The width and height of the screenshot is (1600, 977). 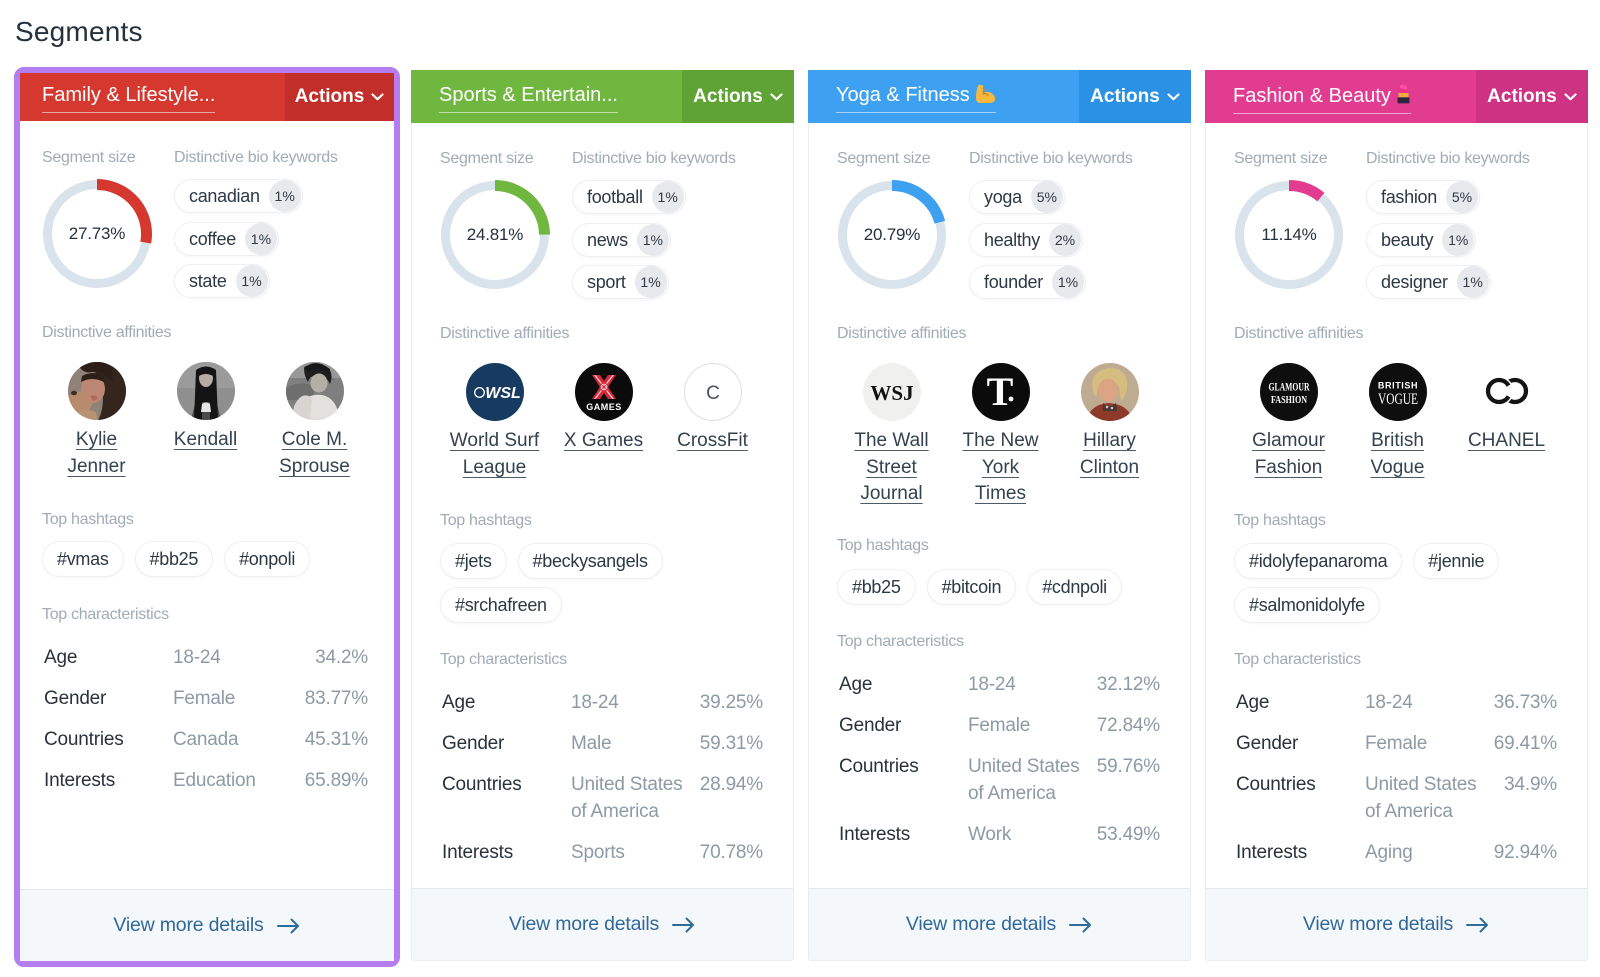 I want to click on svg-text: GLAMOUR, so click(x=1288, y=388).